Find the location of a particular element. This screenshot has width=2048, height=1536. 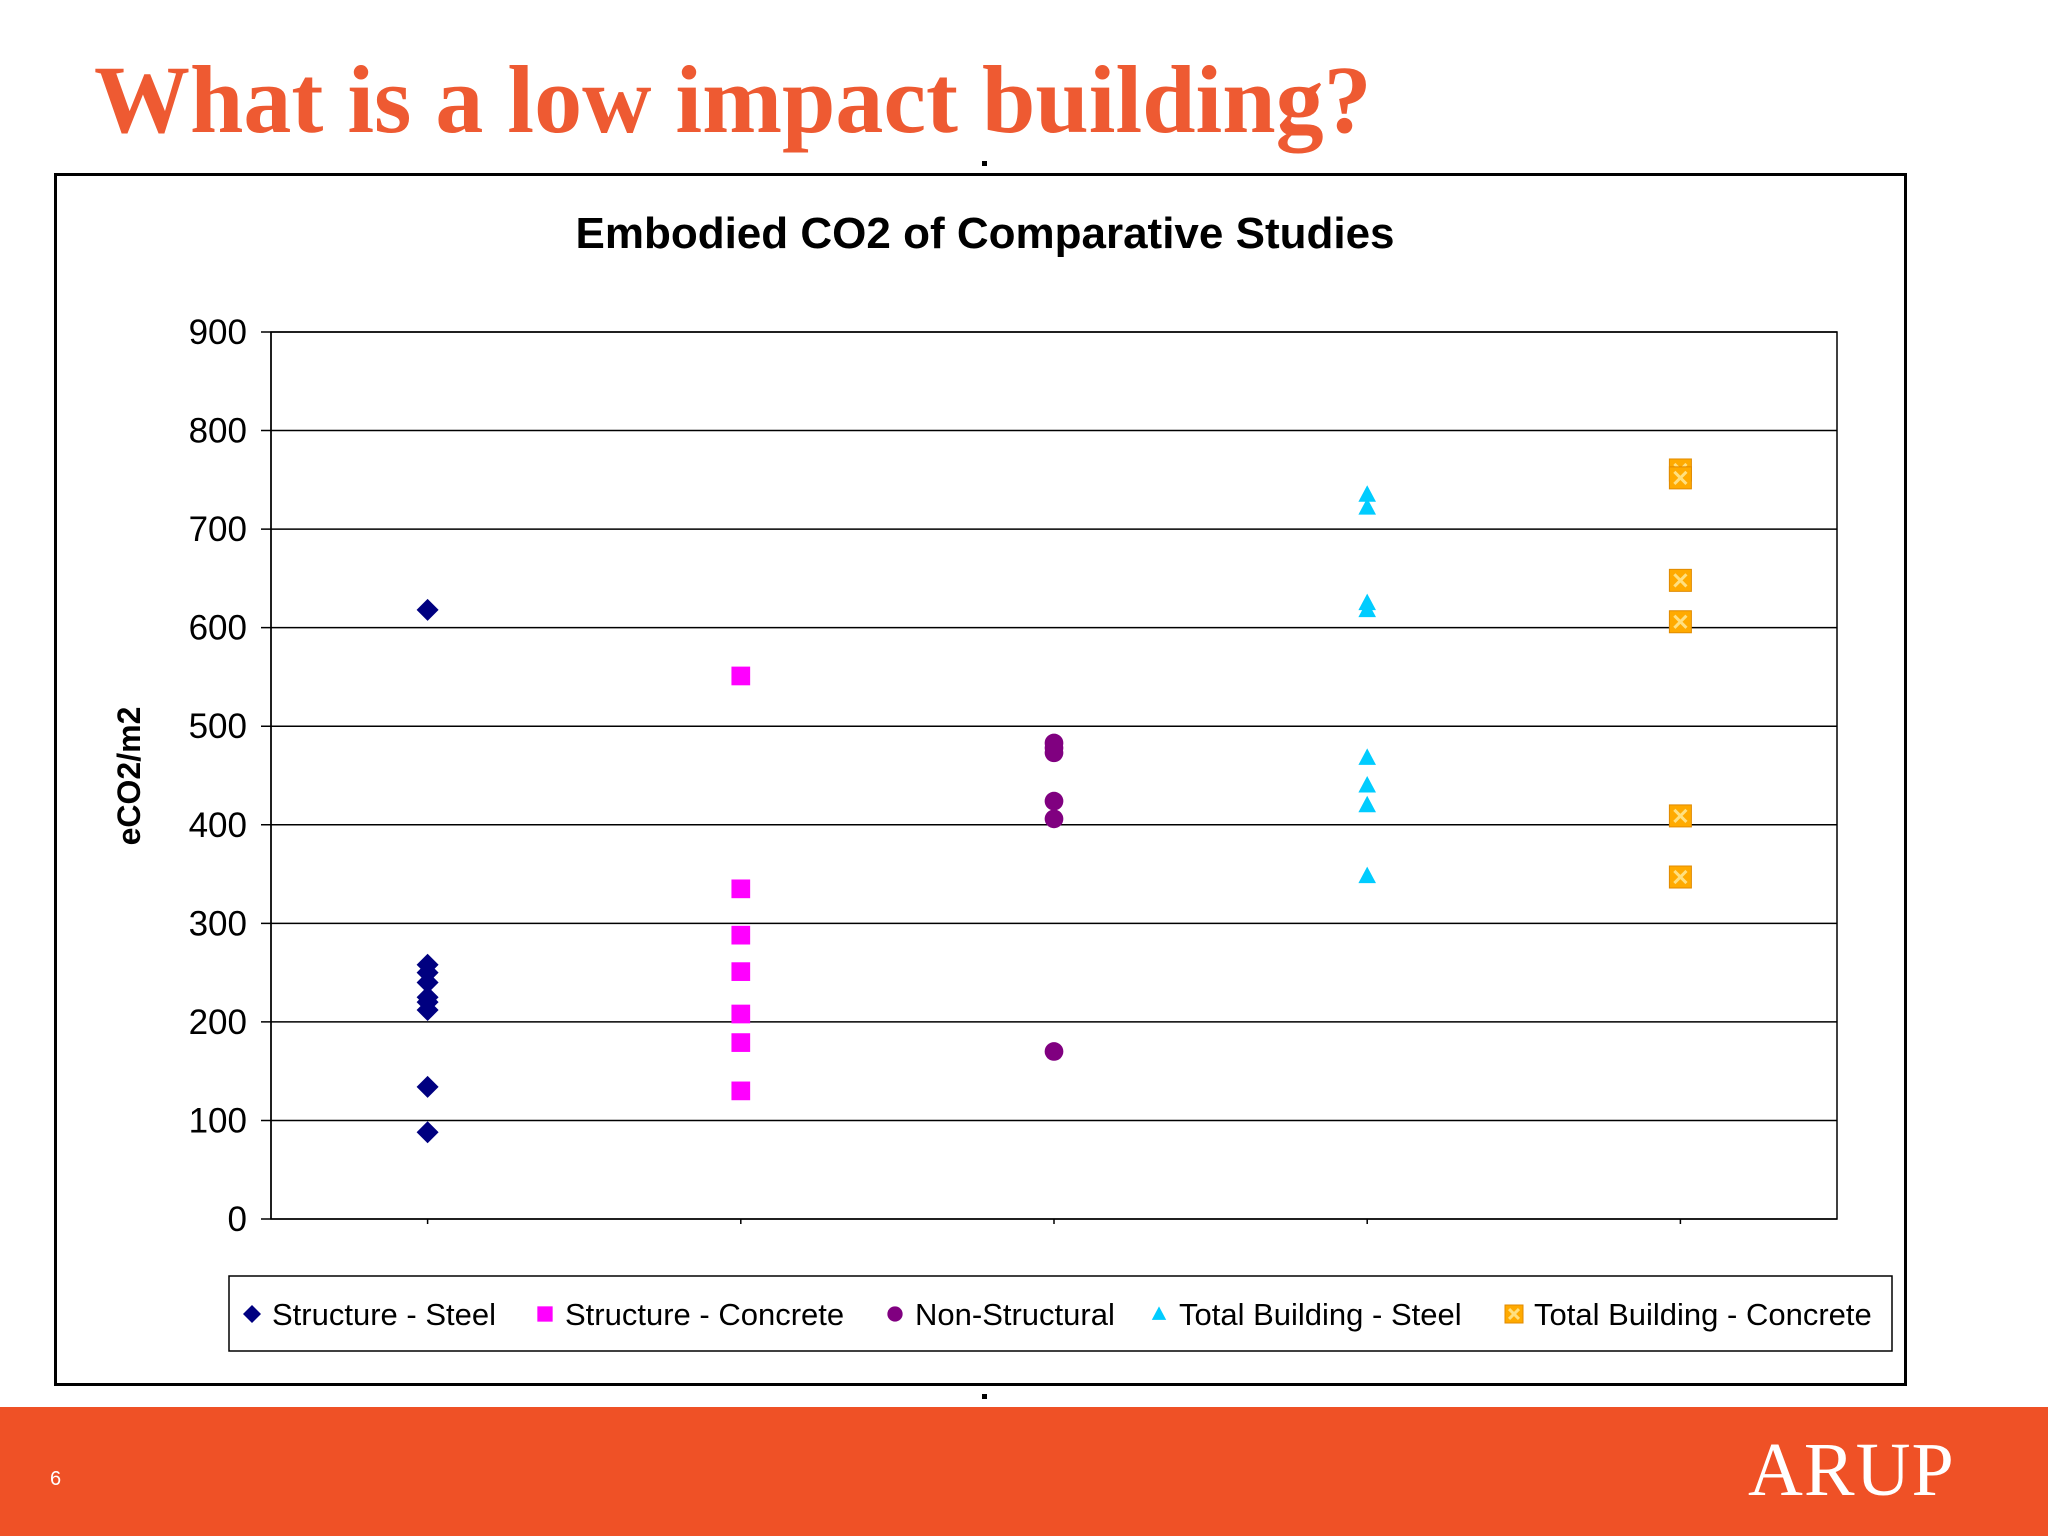

legend-label: Structure - Concrete is located at coordinates (704, 1314).